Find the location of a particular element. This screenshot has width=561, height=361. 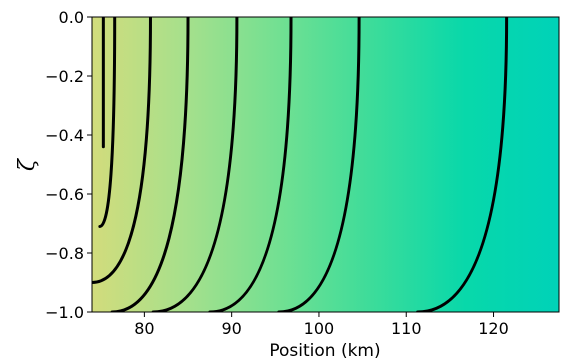

y-tick-label: −0.6 is located at coordinates (64, 194).